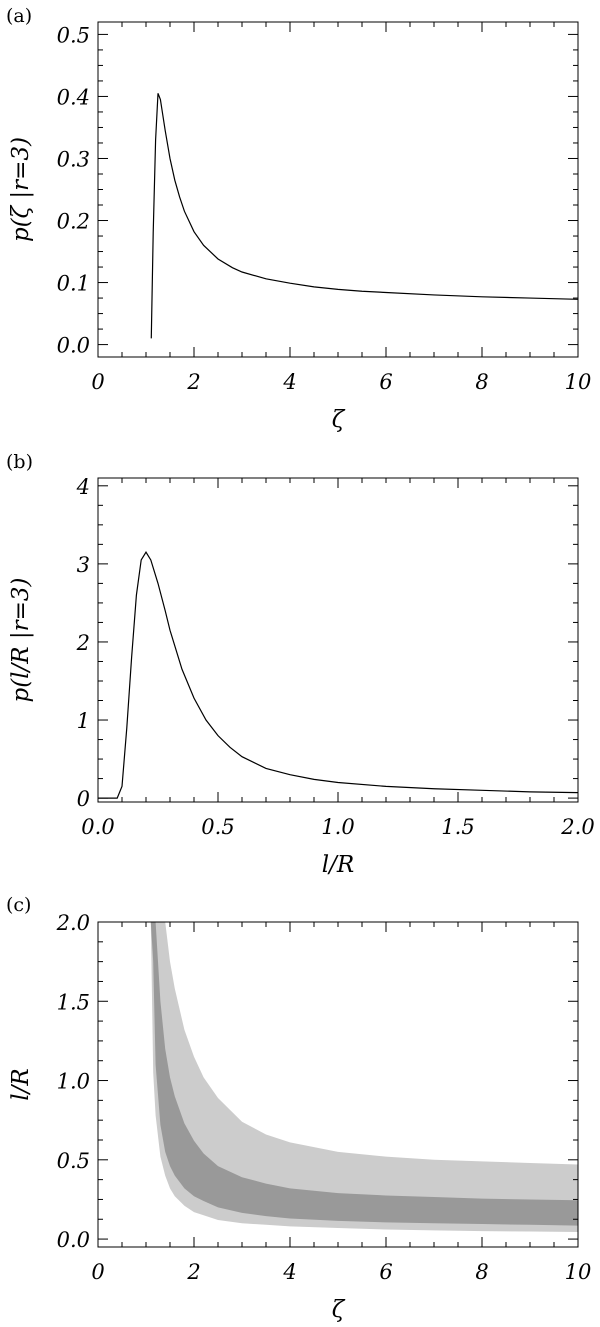  Describe the element at coordinates (73, 1002) in the screenshot. I see `y-tick-label: 1.5` at that location.